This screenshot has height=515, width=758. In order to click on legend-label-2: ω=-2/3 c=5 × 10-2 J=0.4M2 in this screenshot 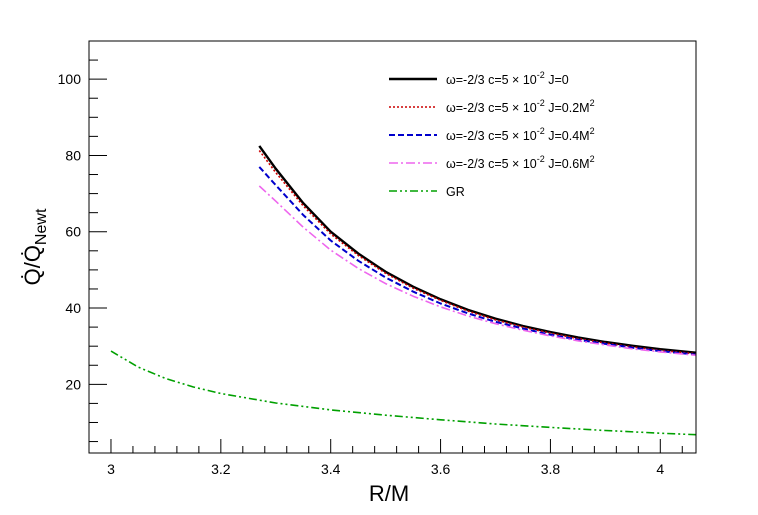, I will do `click(520, 134)`.